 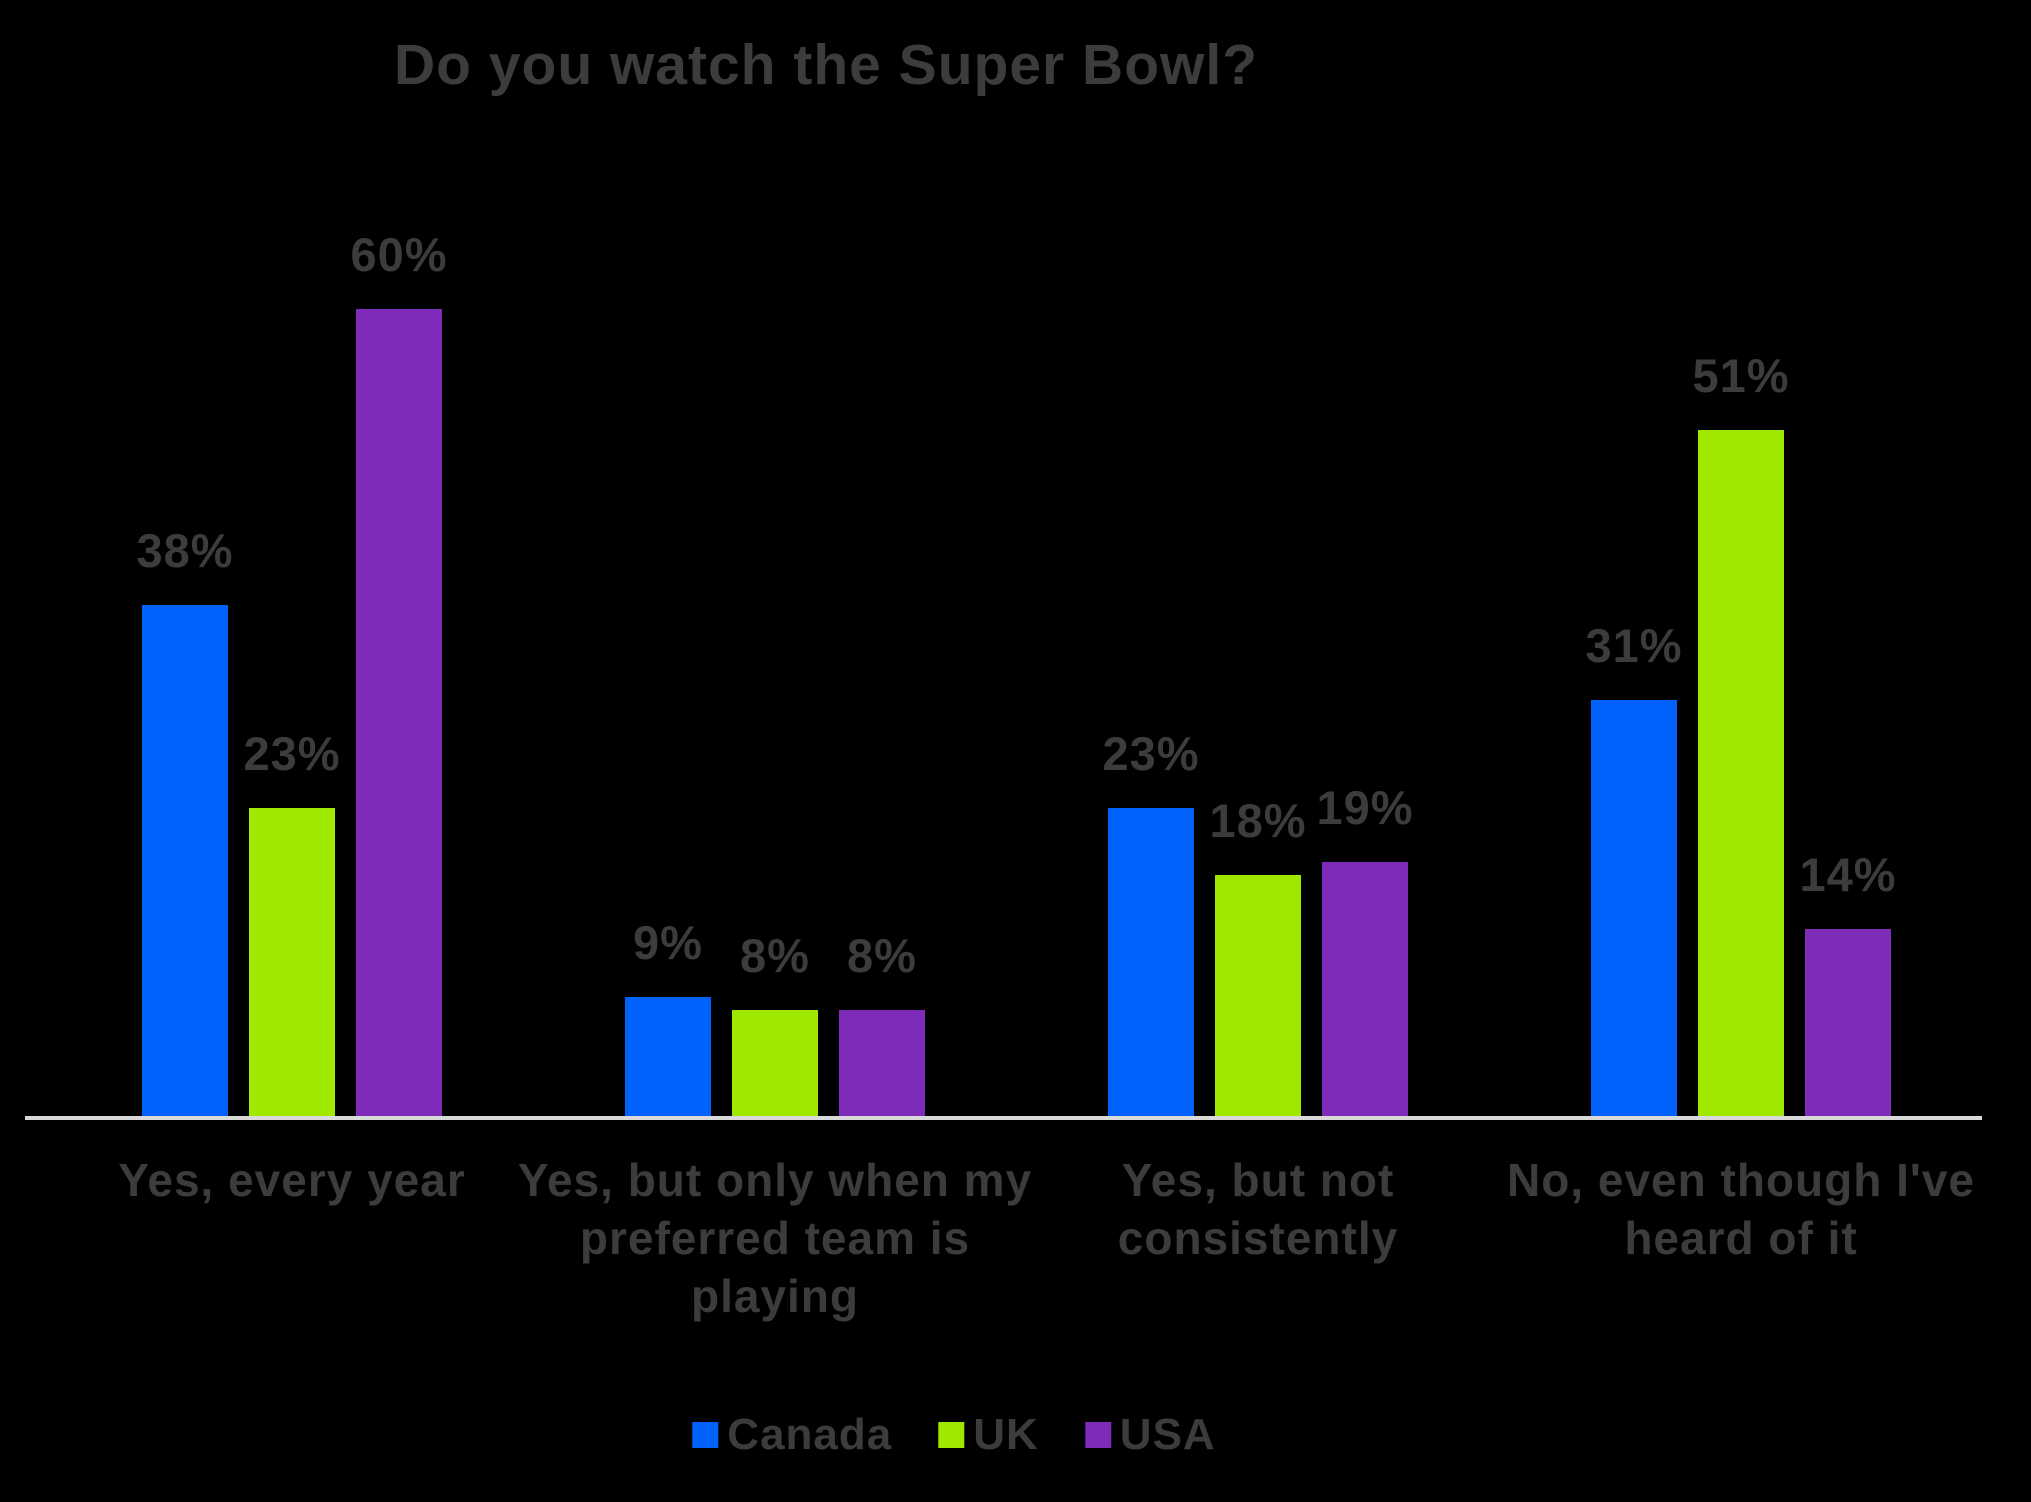 What do you see at coordinates (775, 1064) in the screenshot?
I see `bar-uk-yes-but-only-when-my-preferred-team-is-playing` at bounding box center [775, 1064].